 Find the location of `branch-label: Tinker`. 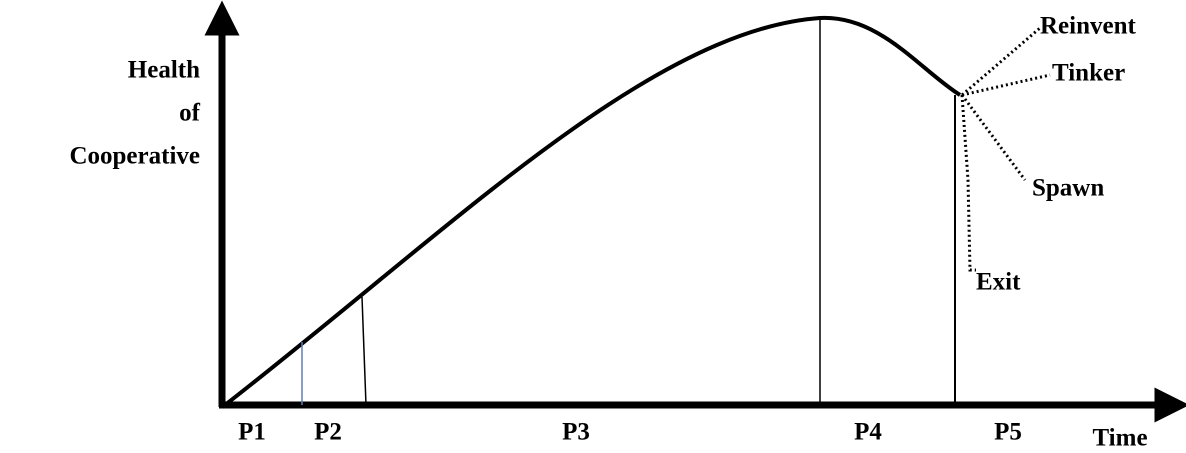

branch-label: Tinker is located at coordinates (1088, 73).